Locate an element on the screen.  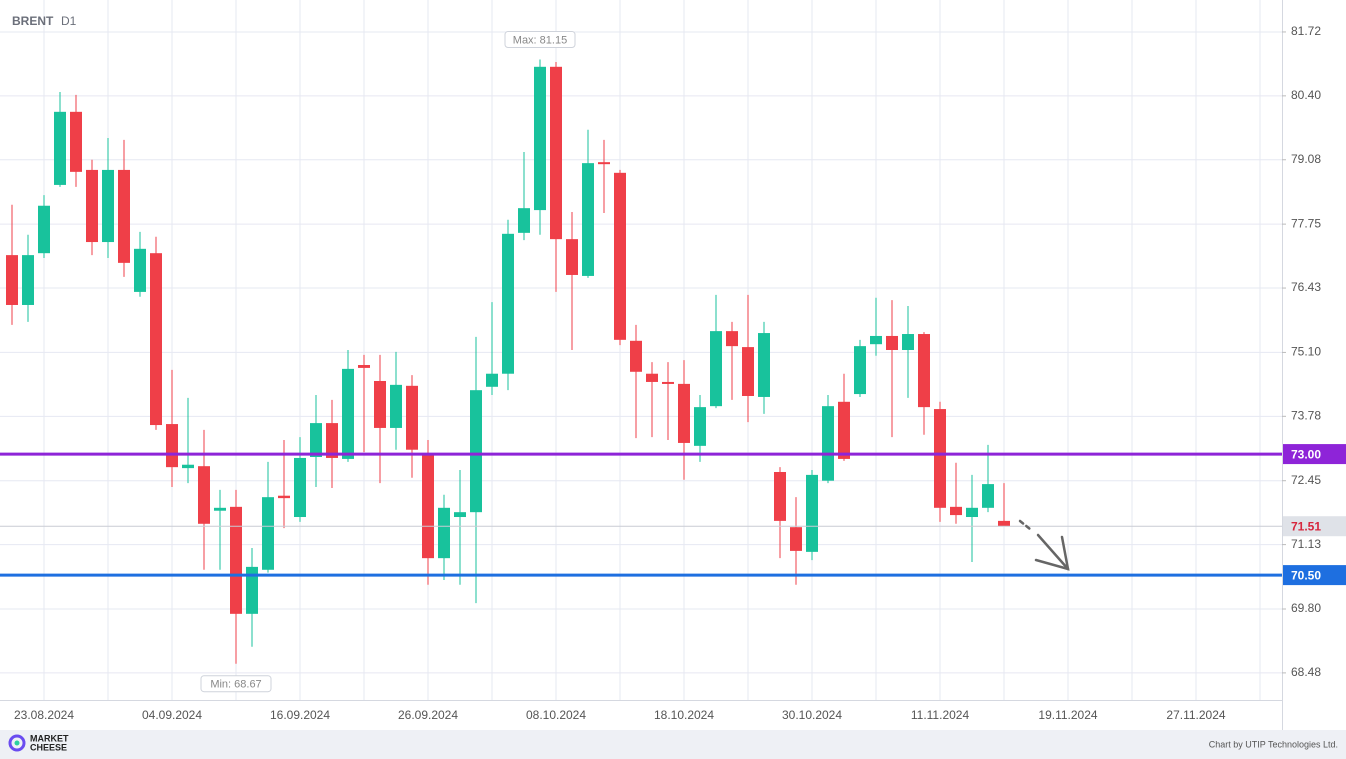
arrow-shaft is located at coordinates (1053, 552).